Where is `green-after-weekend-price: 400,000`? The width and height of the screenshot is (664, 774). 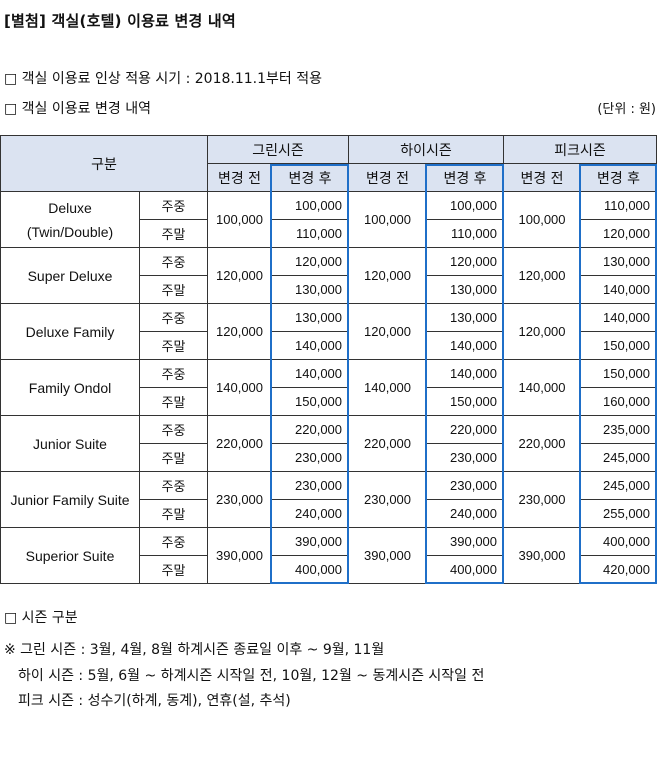 green-after-weekend-price: 400,000 is located at coordinates (310, 569).